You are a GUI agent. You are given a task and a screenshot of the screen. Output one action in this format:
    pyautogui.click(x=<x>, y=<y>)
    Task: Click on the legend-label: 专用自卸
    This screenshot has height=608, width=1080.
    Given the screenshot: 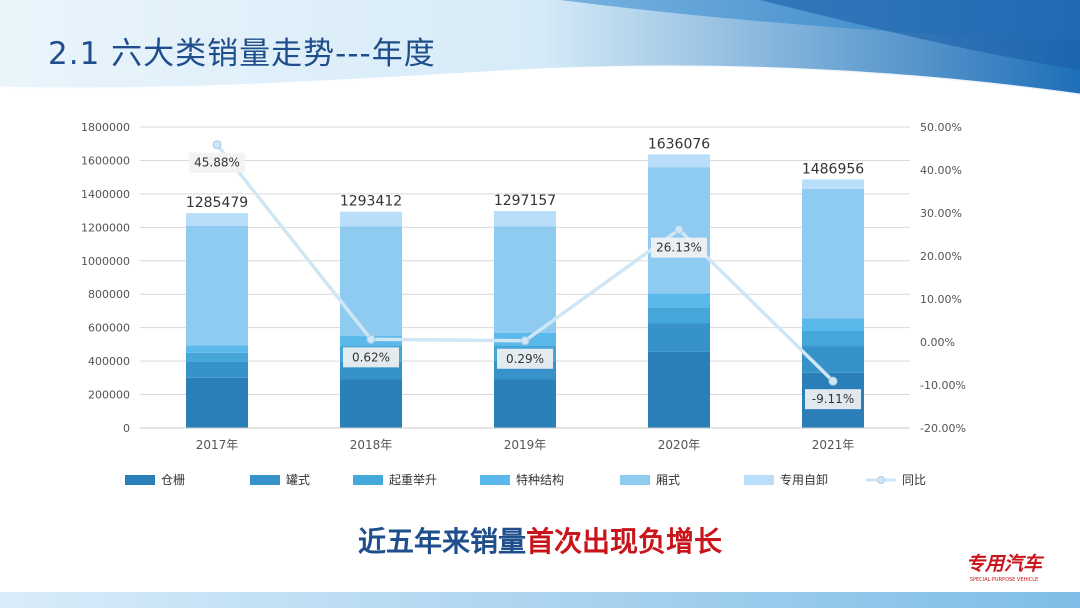 What is the action you would take?
    pyautogui.click(x=804, y=479)
    